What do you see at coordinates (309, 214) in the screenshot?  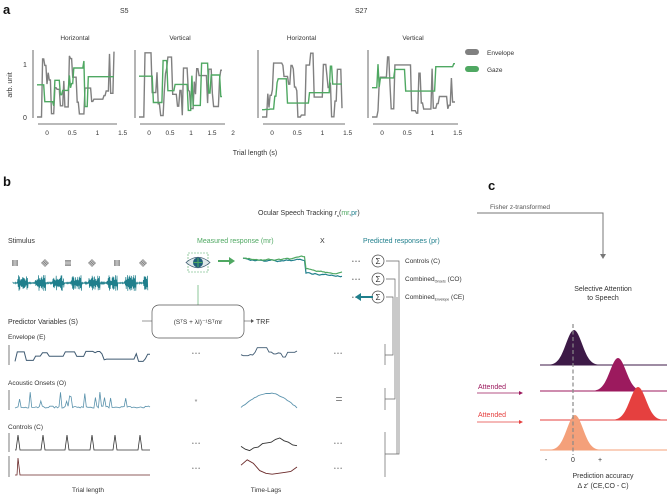 I see `ost-title: Ocular Speech Tracking rs(mr,pr)` at bounding box center [309, 214].